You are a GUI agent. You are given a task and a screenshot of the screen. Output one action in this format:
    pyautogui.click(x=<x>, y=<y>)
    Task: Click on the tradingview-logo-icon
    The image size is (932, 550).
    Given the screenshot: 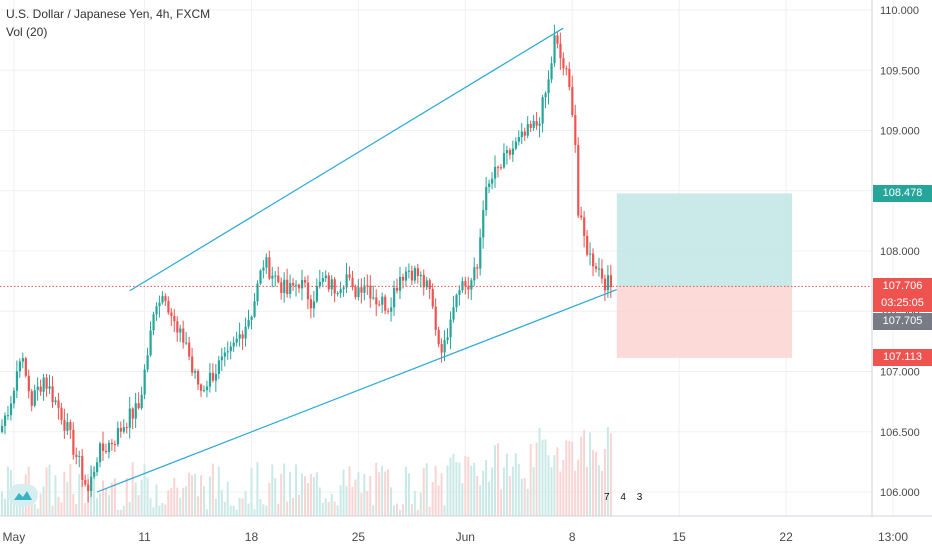 What is the action you would take?
    pyautogui.click(x=23, y=495)
    